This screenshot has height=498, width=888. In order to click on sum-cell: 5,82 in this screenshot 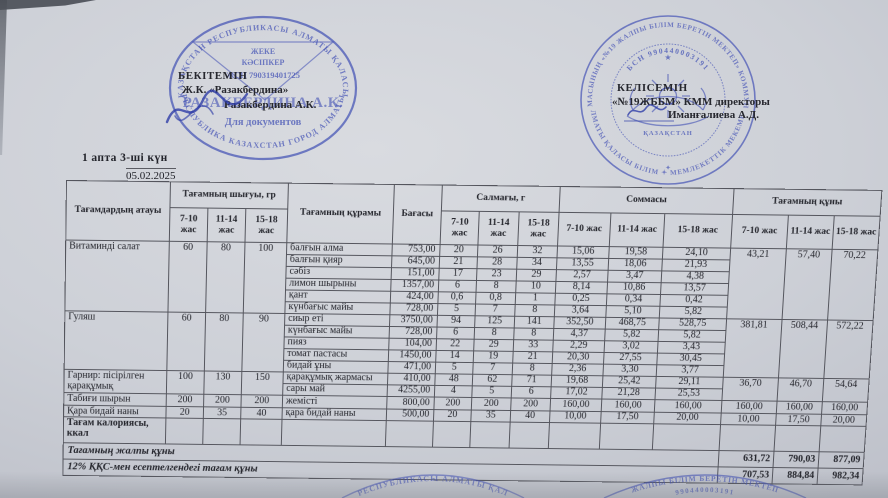, I will do `click(692, 336)`.